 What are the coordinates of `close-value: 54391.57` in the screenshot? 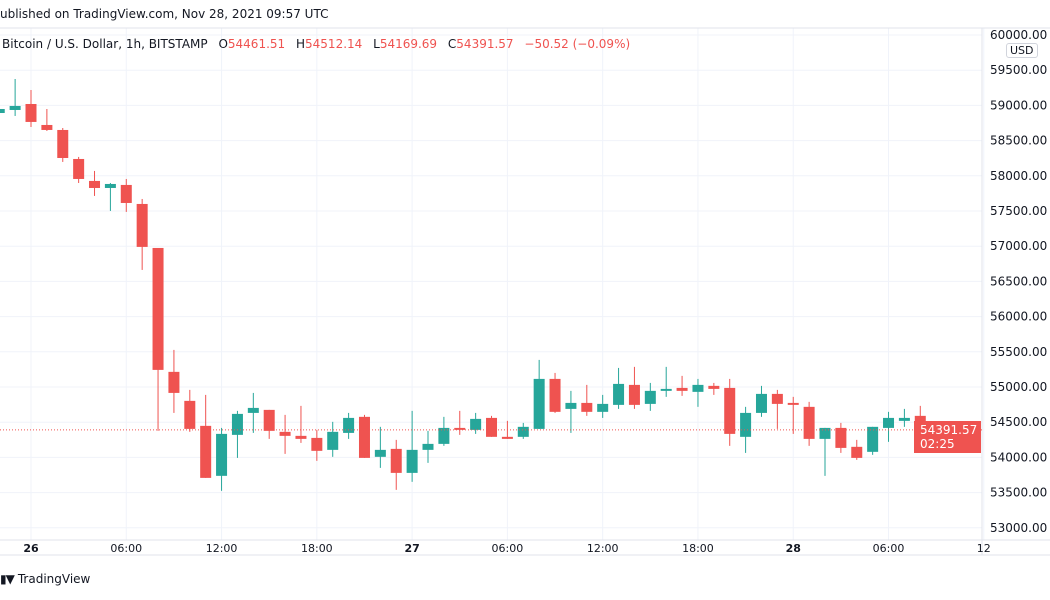 It's located at (485, 44).